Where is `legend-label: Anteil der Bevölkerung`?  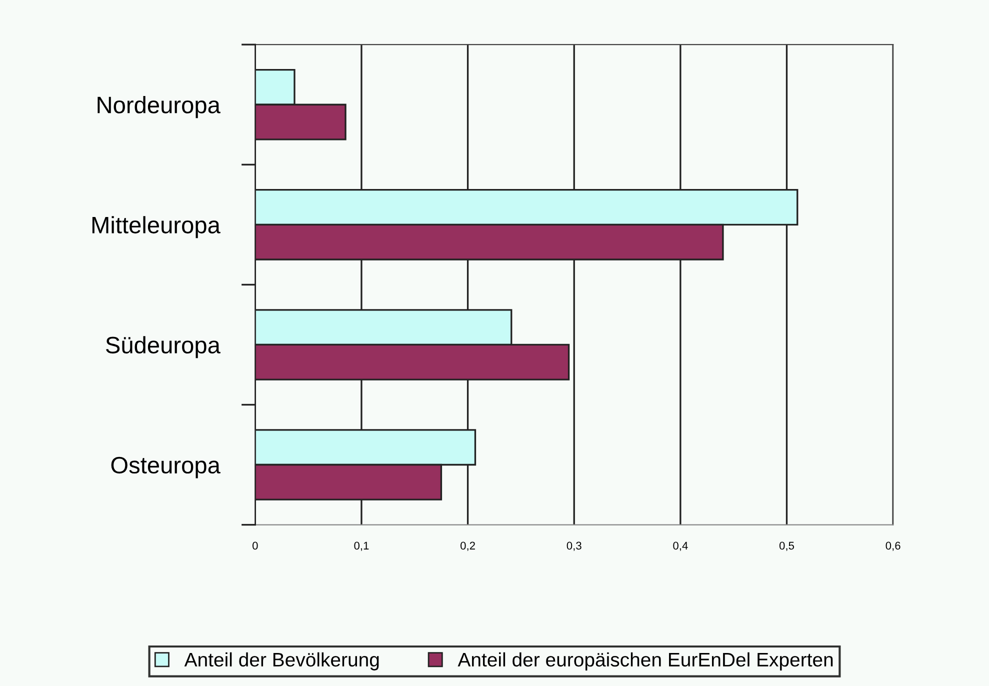 legend-label: Anteil der Bevölkerung is located at coordinates (281, 661).